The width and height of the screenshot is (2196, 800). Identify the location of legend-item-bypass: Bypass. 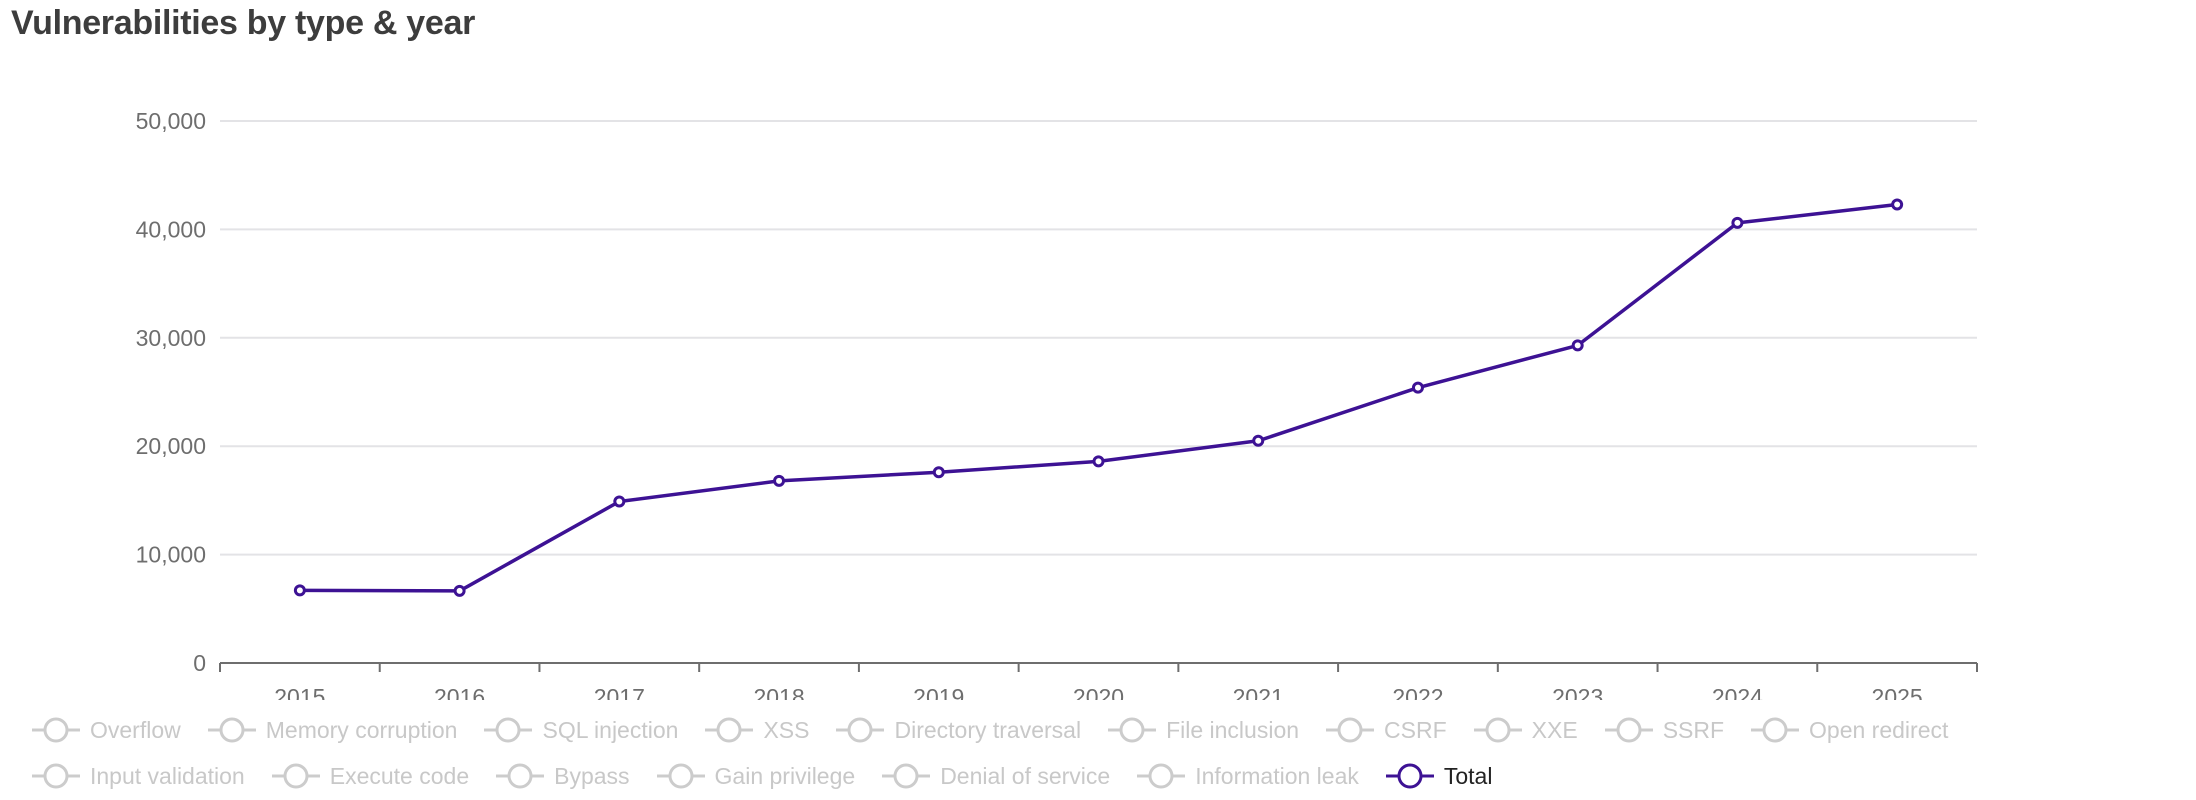
(562, 776).